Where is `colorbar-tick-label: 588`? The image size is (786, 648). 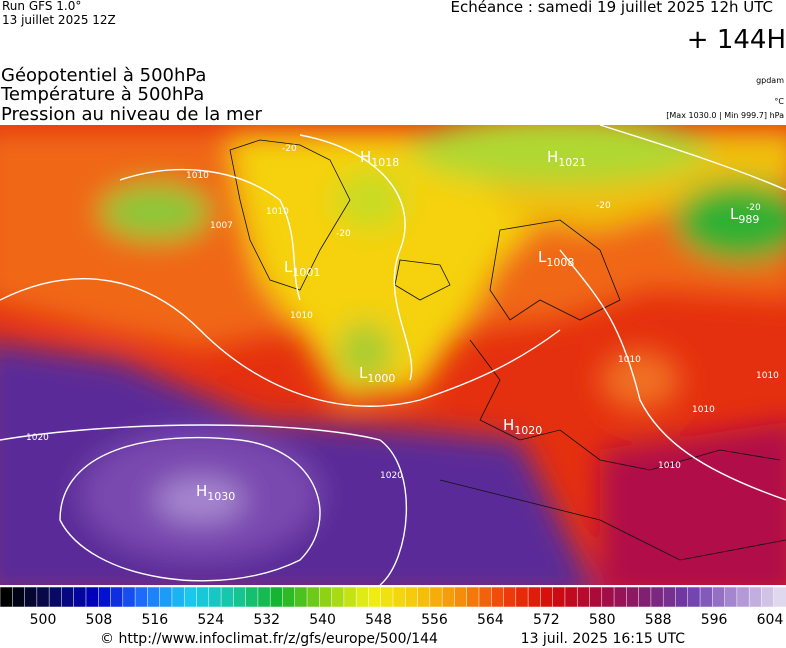 colorbar-tick-label: 588 is located at coordinates (658, 620).